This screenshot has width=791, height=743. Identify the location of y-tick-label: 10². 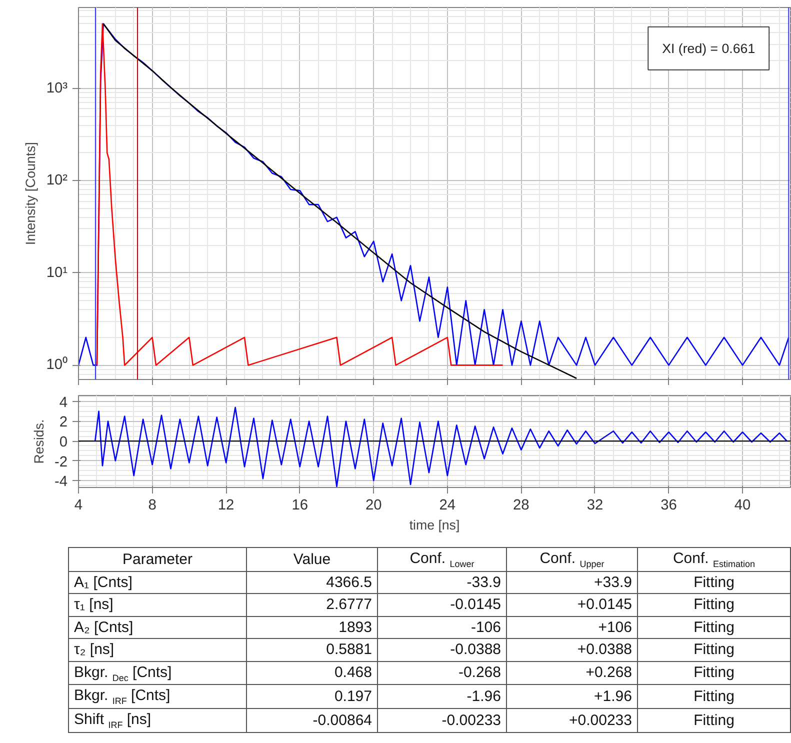
(57, 180).